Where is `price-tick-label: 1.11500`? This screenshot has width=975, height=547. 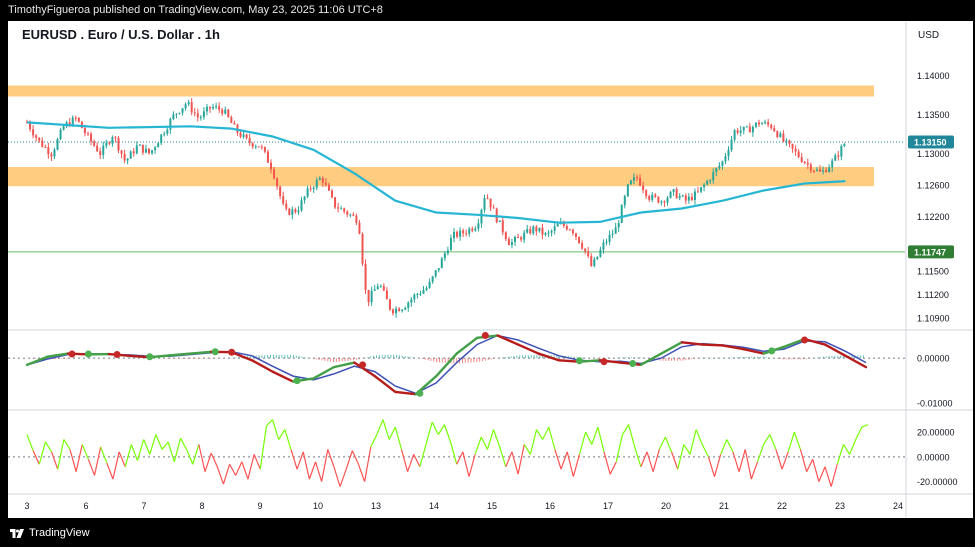
price-tick-label: 1.11500 is located at coordinates (933, 272).